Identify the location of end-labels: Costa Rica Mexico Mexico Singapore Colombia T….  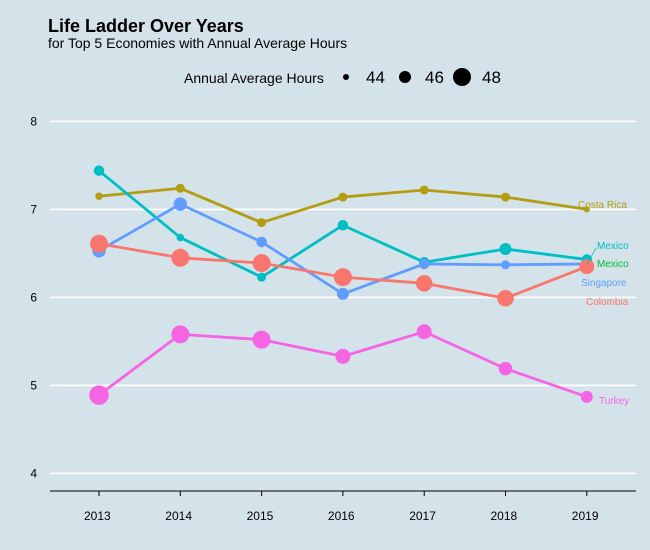
(603, 303).